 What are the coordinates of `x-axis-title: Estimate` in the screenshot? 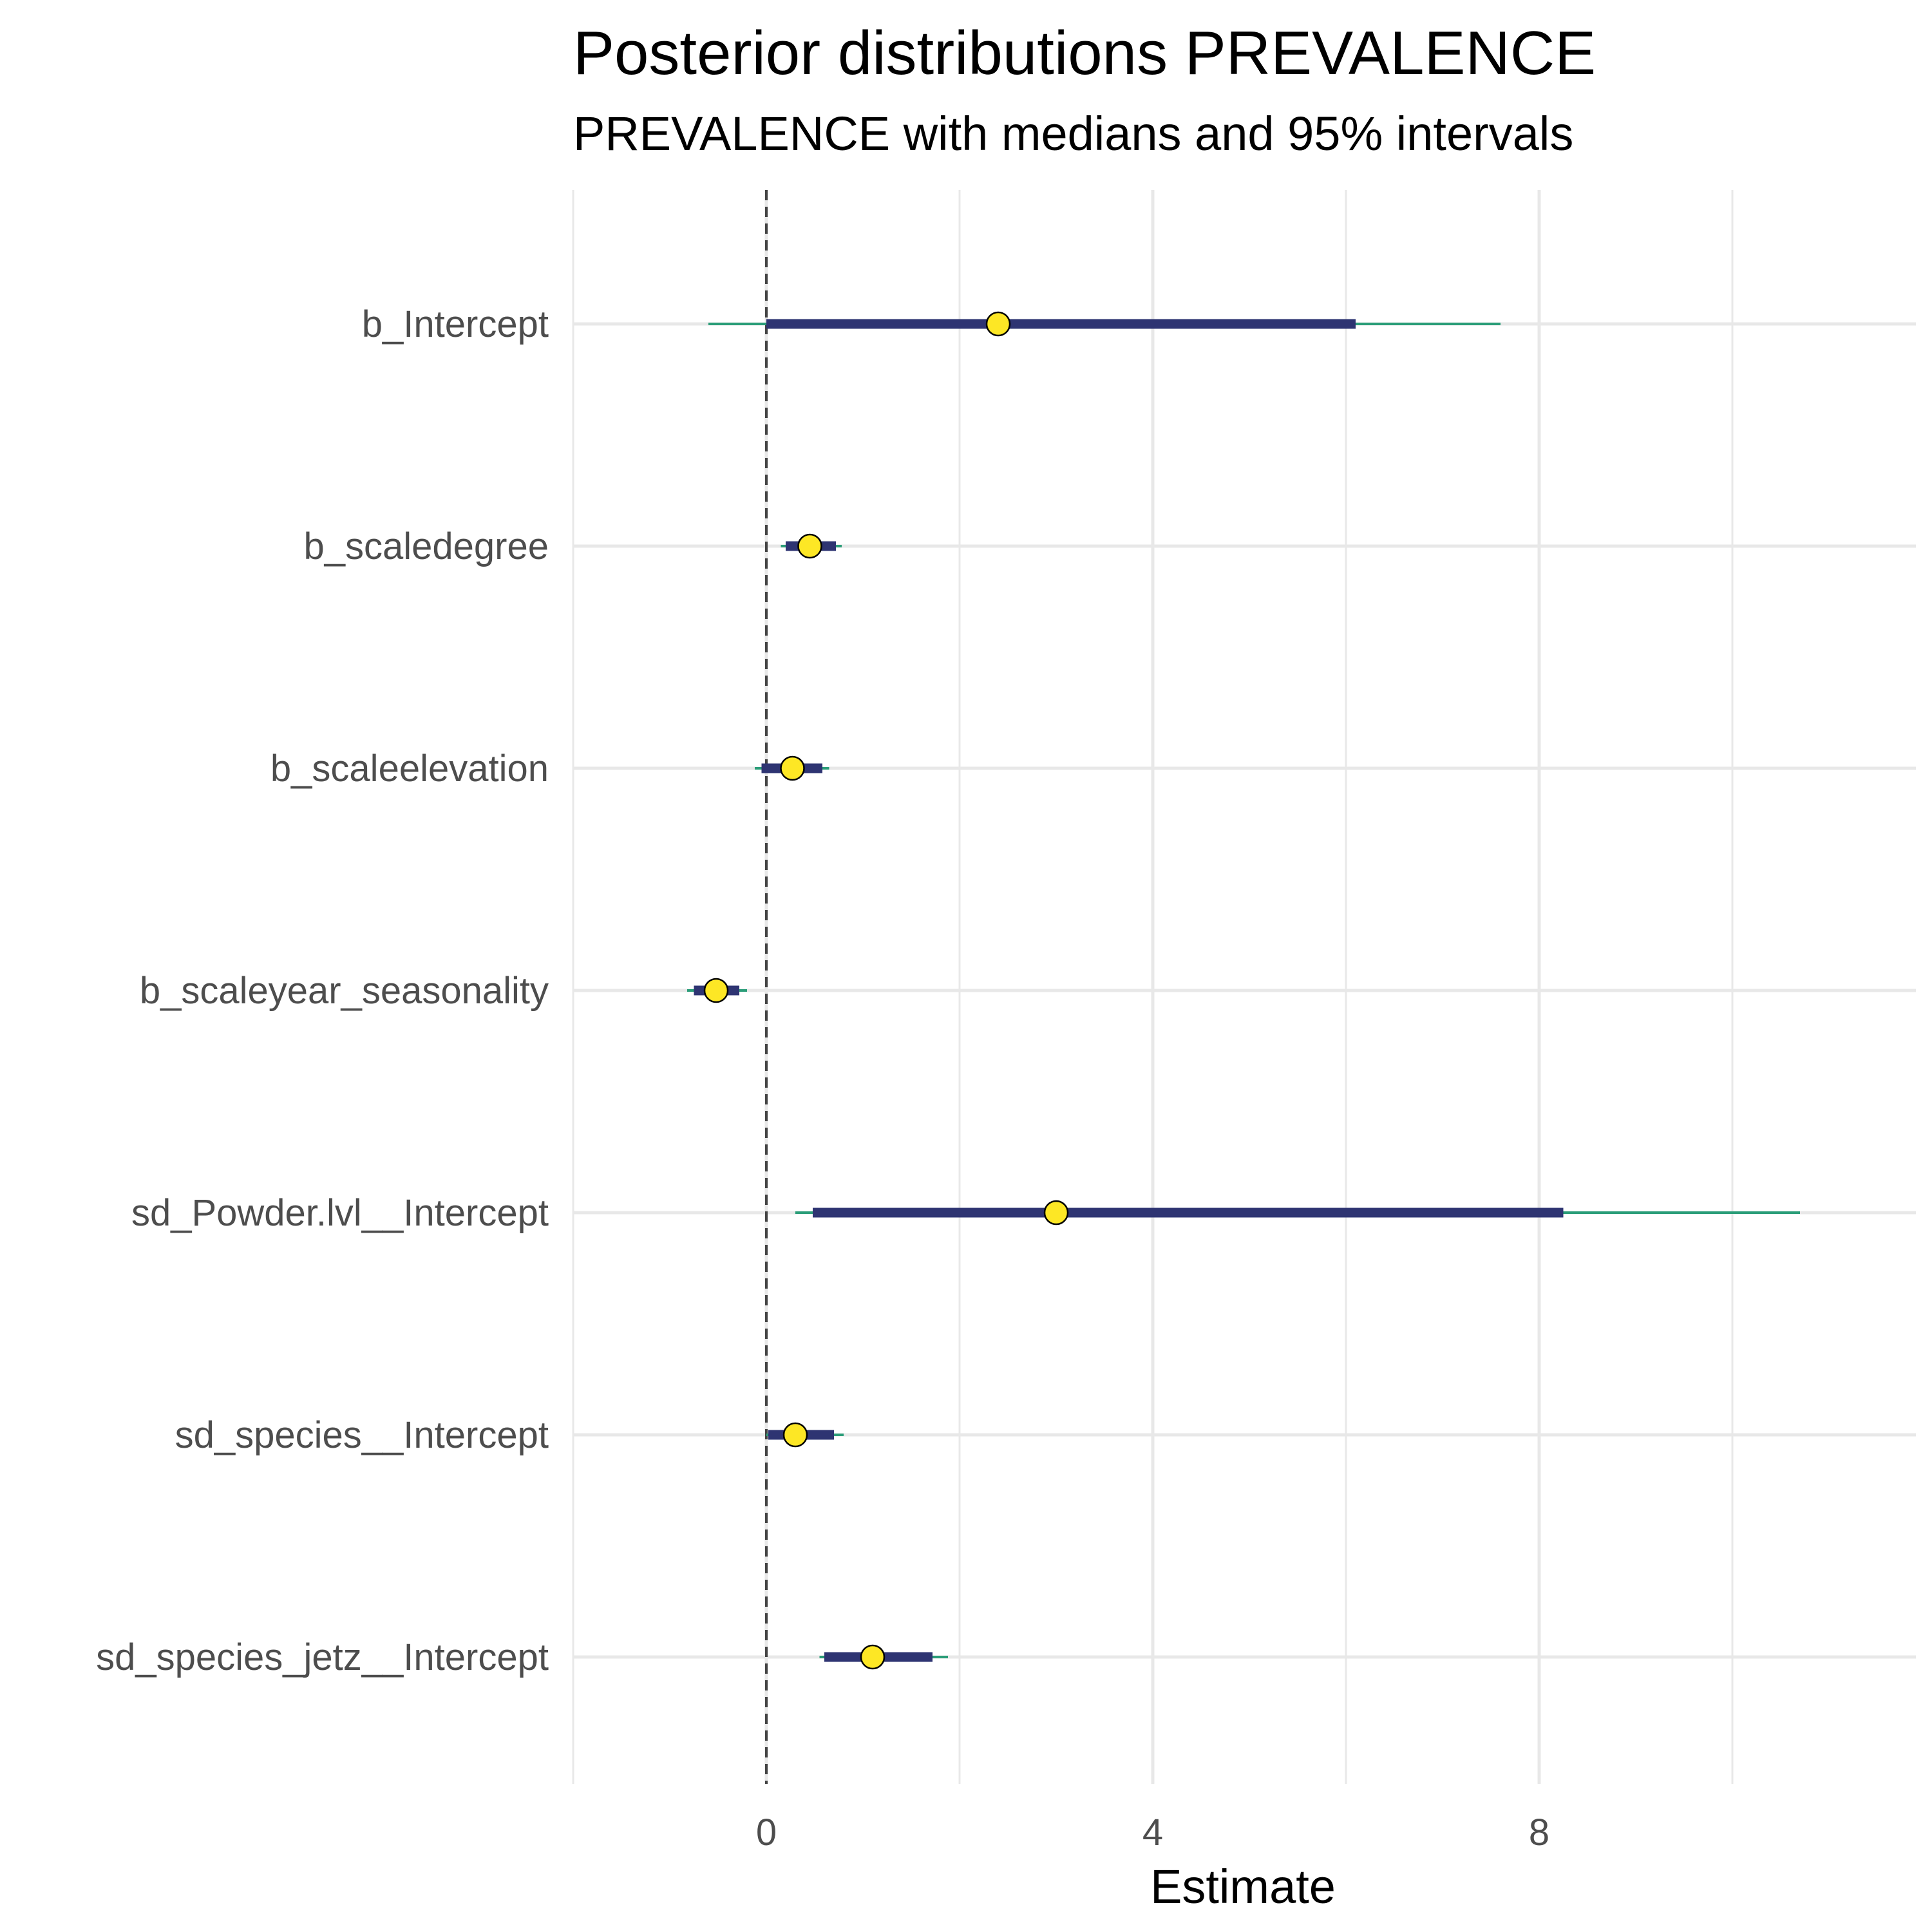 It's located at (1243, 1886).